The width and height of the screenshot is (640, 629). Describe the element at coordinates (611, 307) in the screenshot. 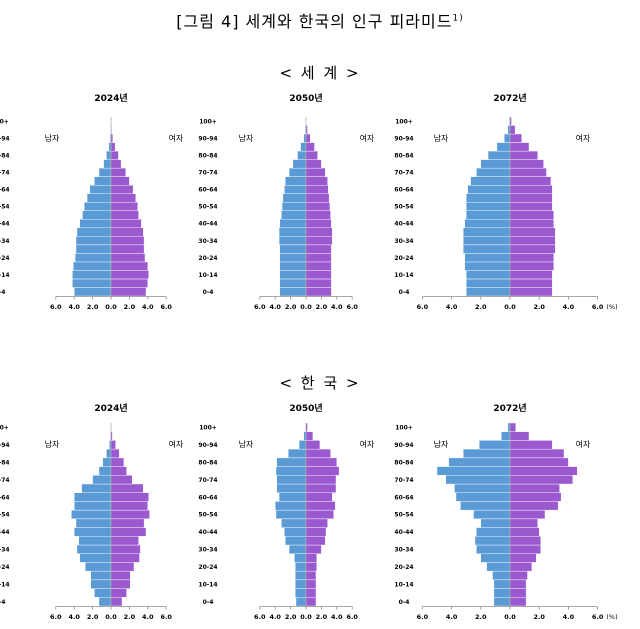

I see `unit-label: (%)` at that location.